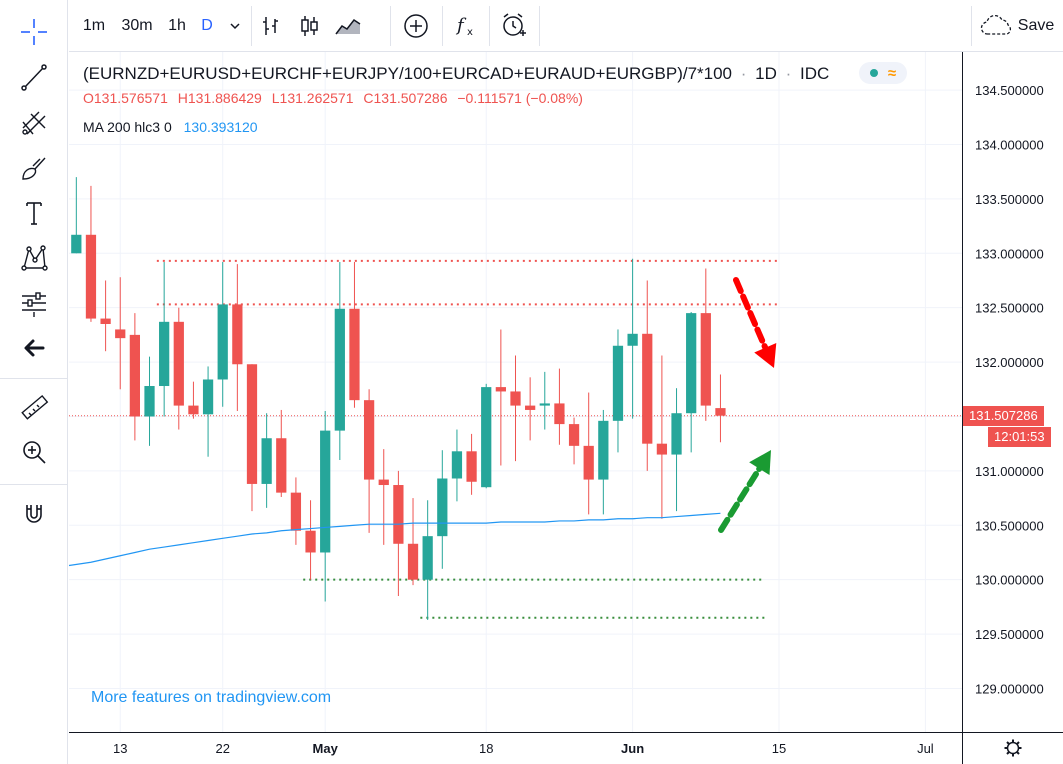 This screenshot has width=1063, height=764. I want to click on interval-1d-button: D, so click(207, 25).